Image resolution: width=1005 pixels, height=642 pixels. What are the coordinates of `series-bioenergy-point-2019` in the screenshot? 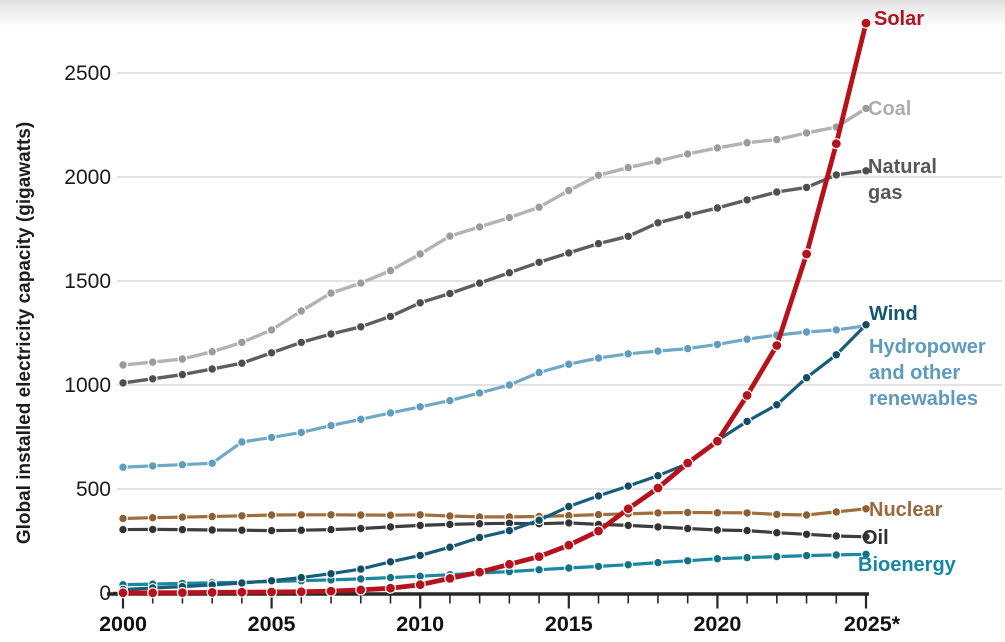 It's located at (687, 560).